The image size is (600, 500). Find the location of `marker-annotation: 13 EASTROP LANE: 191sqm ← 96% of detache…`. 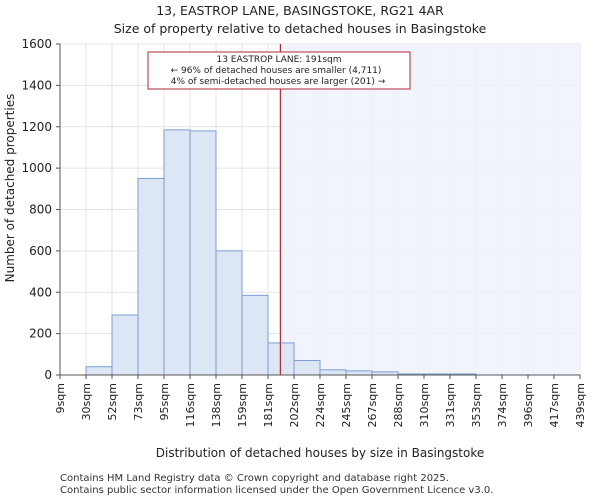

marker-annotation: 13 EASTROP LANE: 191sqm ← 96% of detache… is located at coordinates (279, 70).